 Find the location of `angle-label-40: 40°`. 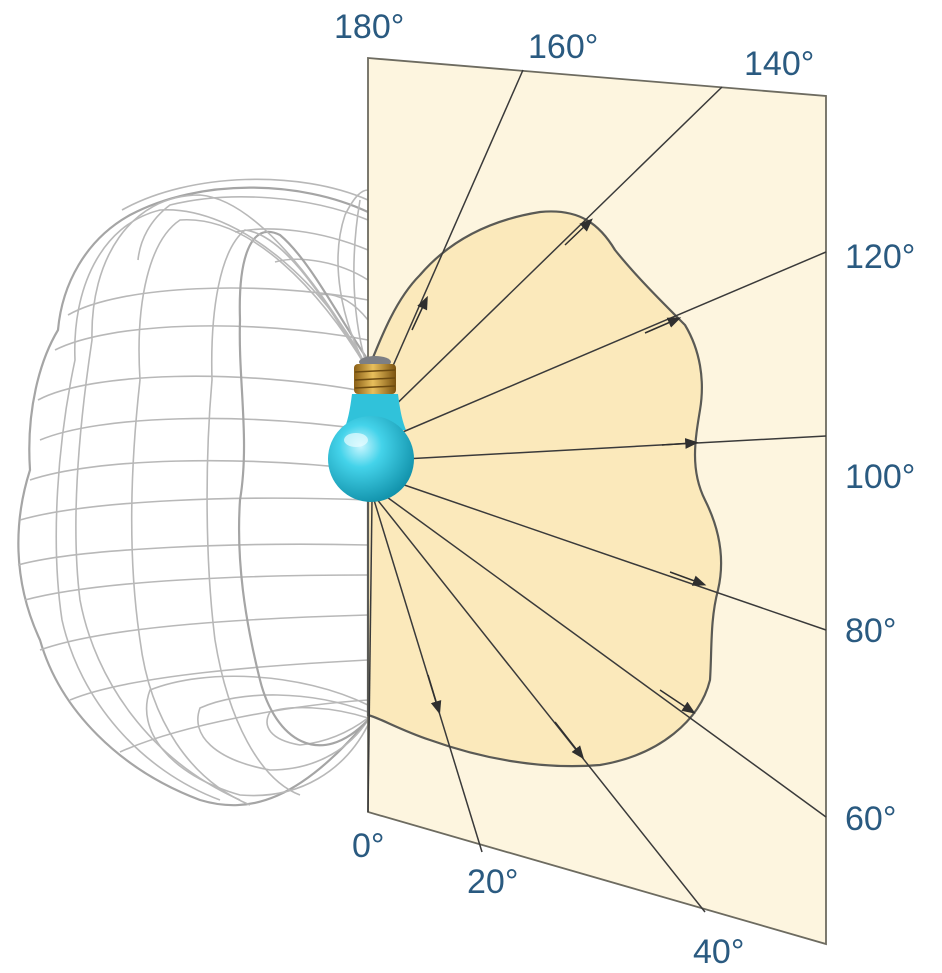

angle-label-40: 40° is located at coordinates (718, 952).